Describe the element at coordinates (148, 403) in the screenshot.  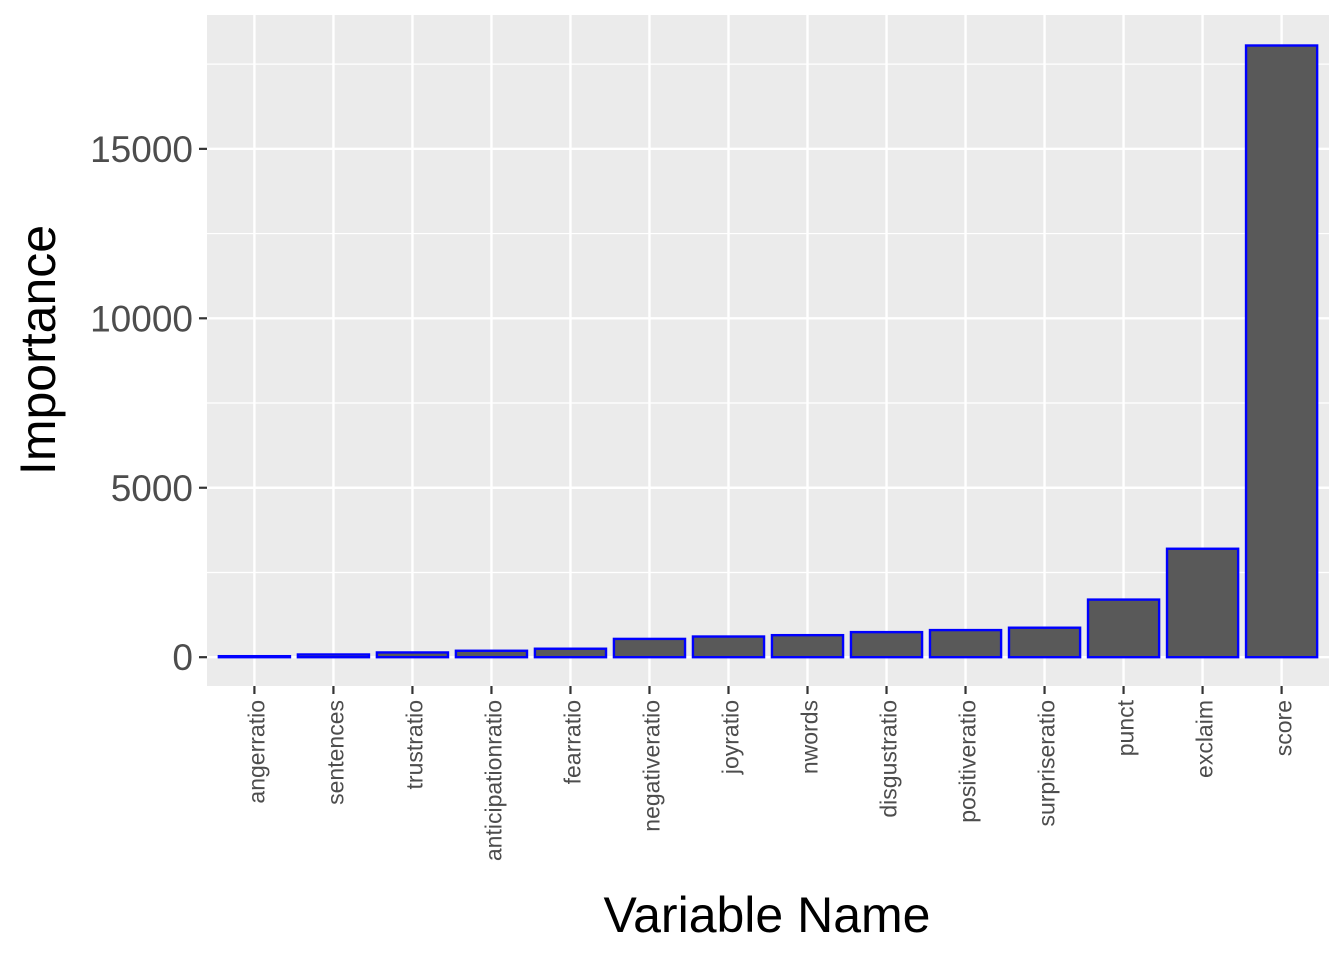
I see `y-axis: 0 5000 10000 15000` at that location.